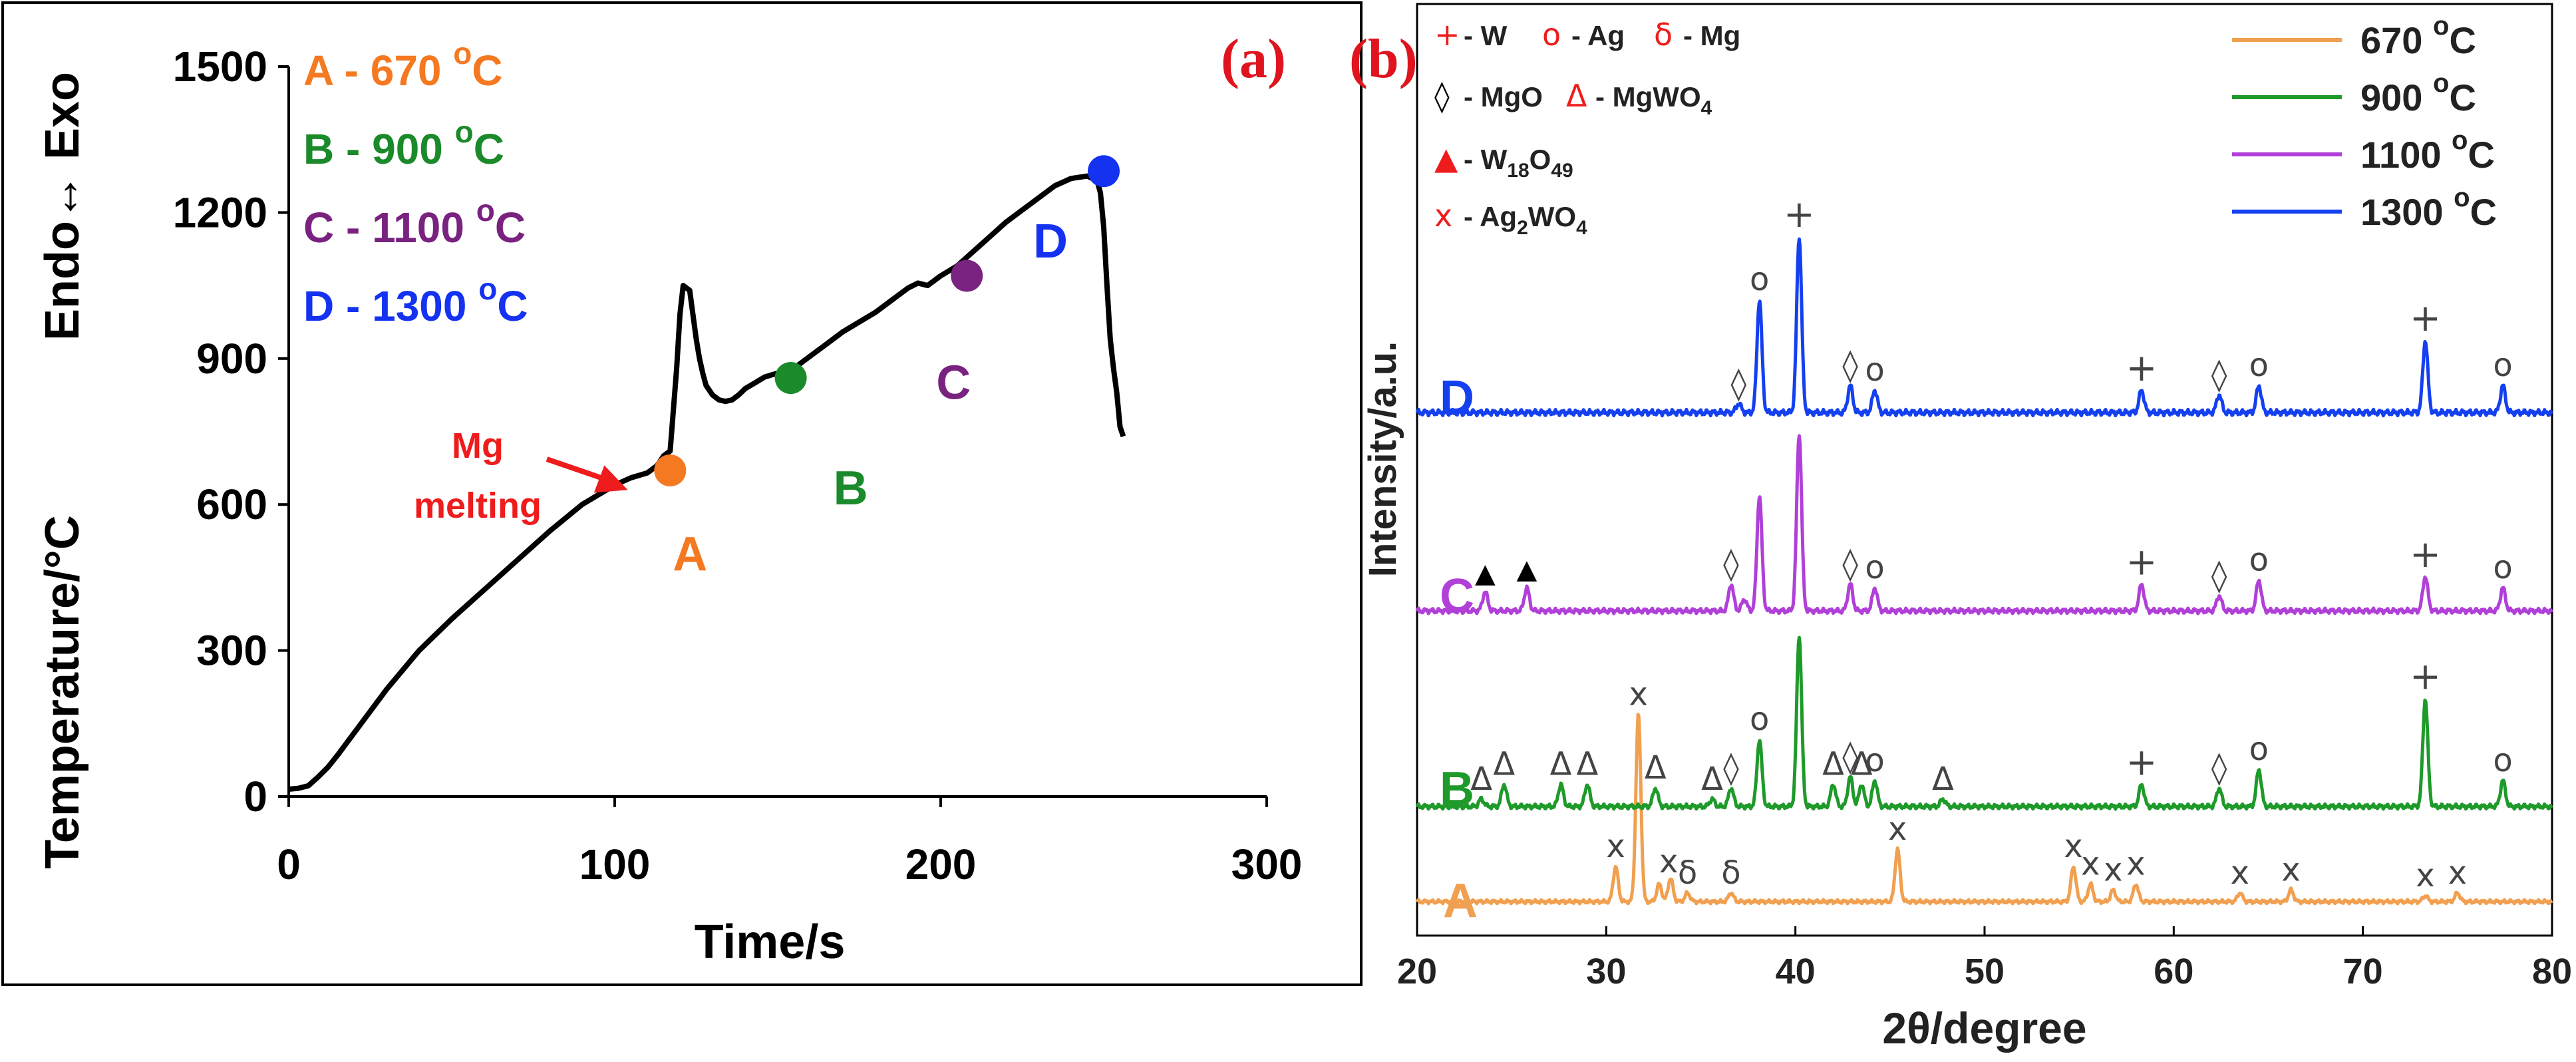 The height and width of the screenshot is (1062, 2576). I want to click on series-label-d: D, so click(1457, 398).